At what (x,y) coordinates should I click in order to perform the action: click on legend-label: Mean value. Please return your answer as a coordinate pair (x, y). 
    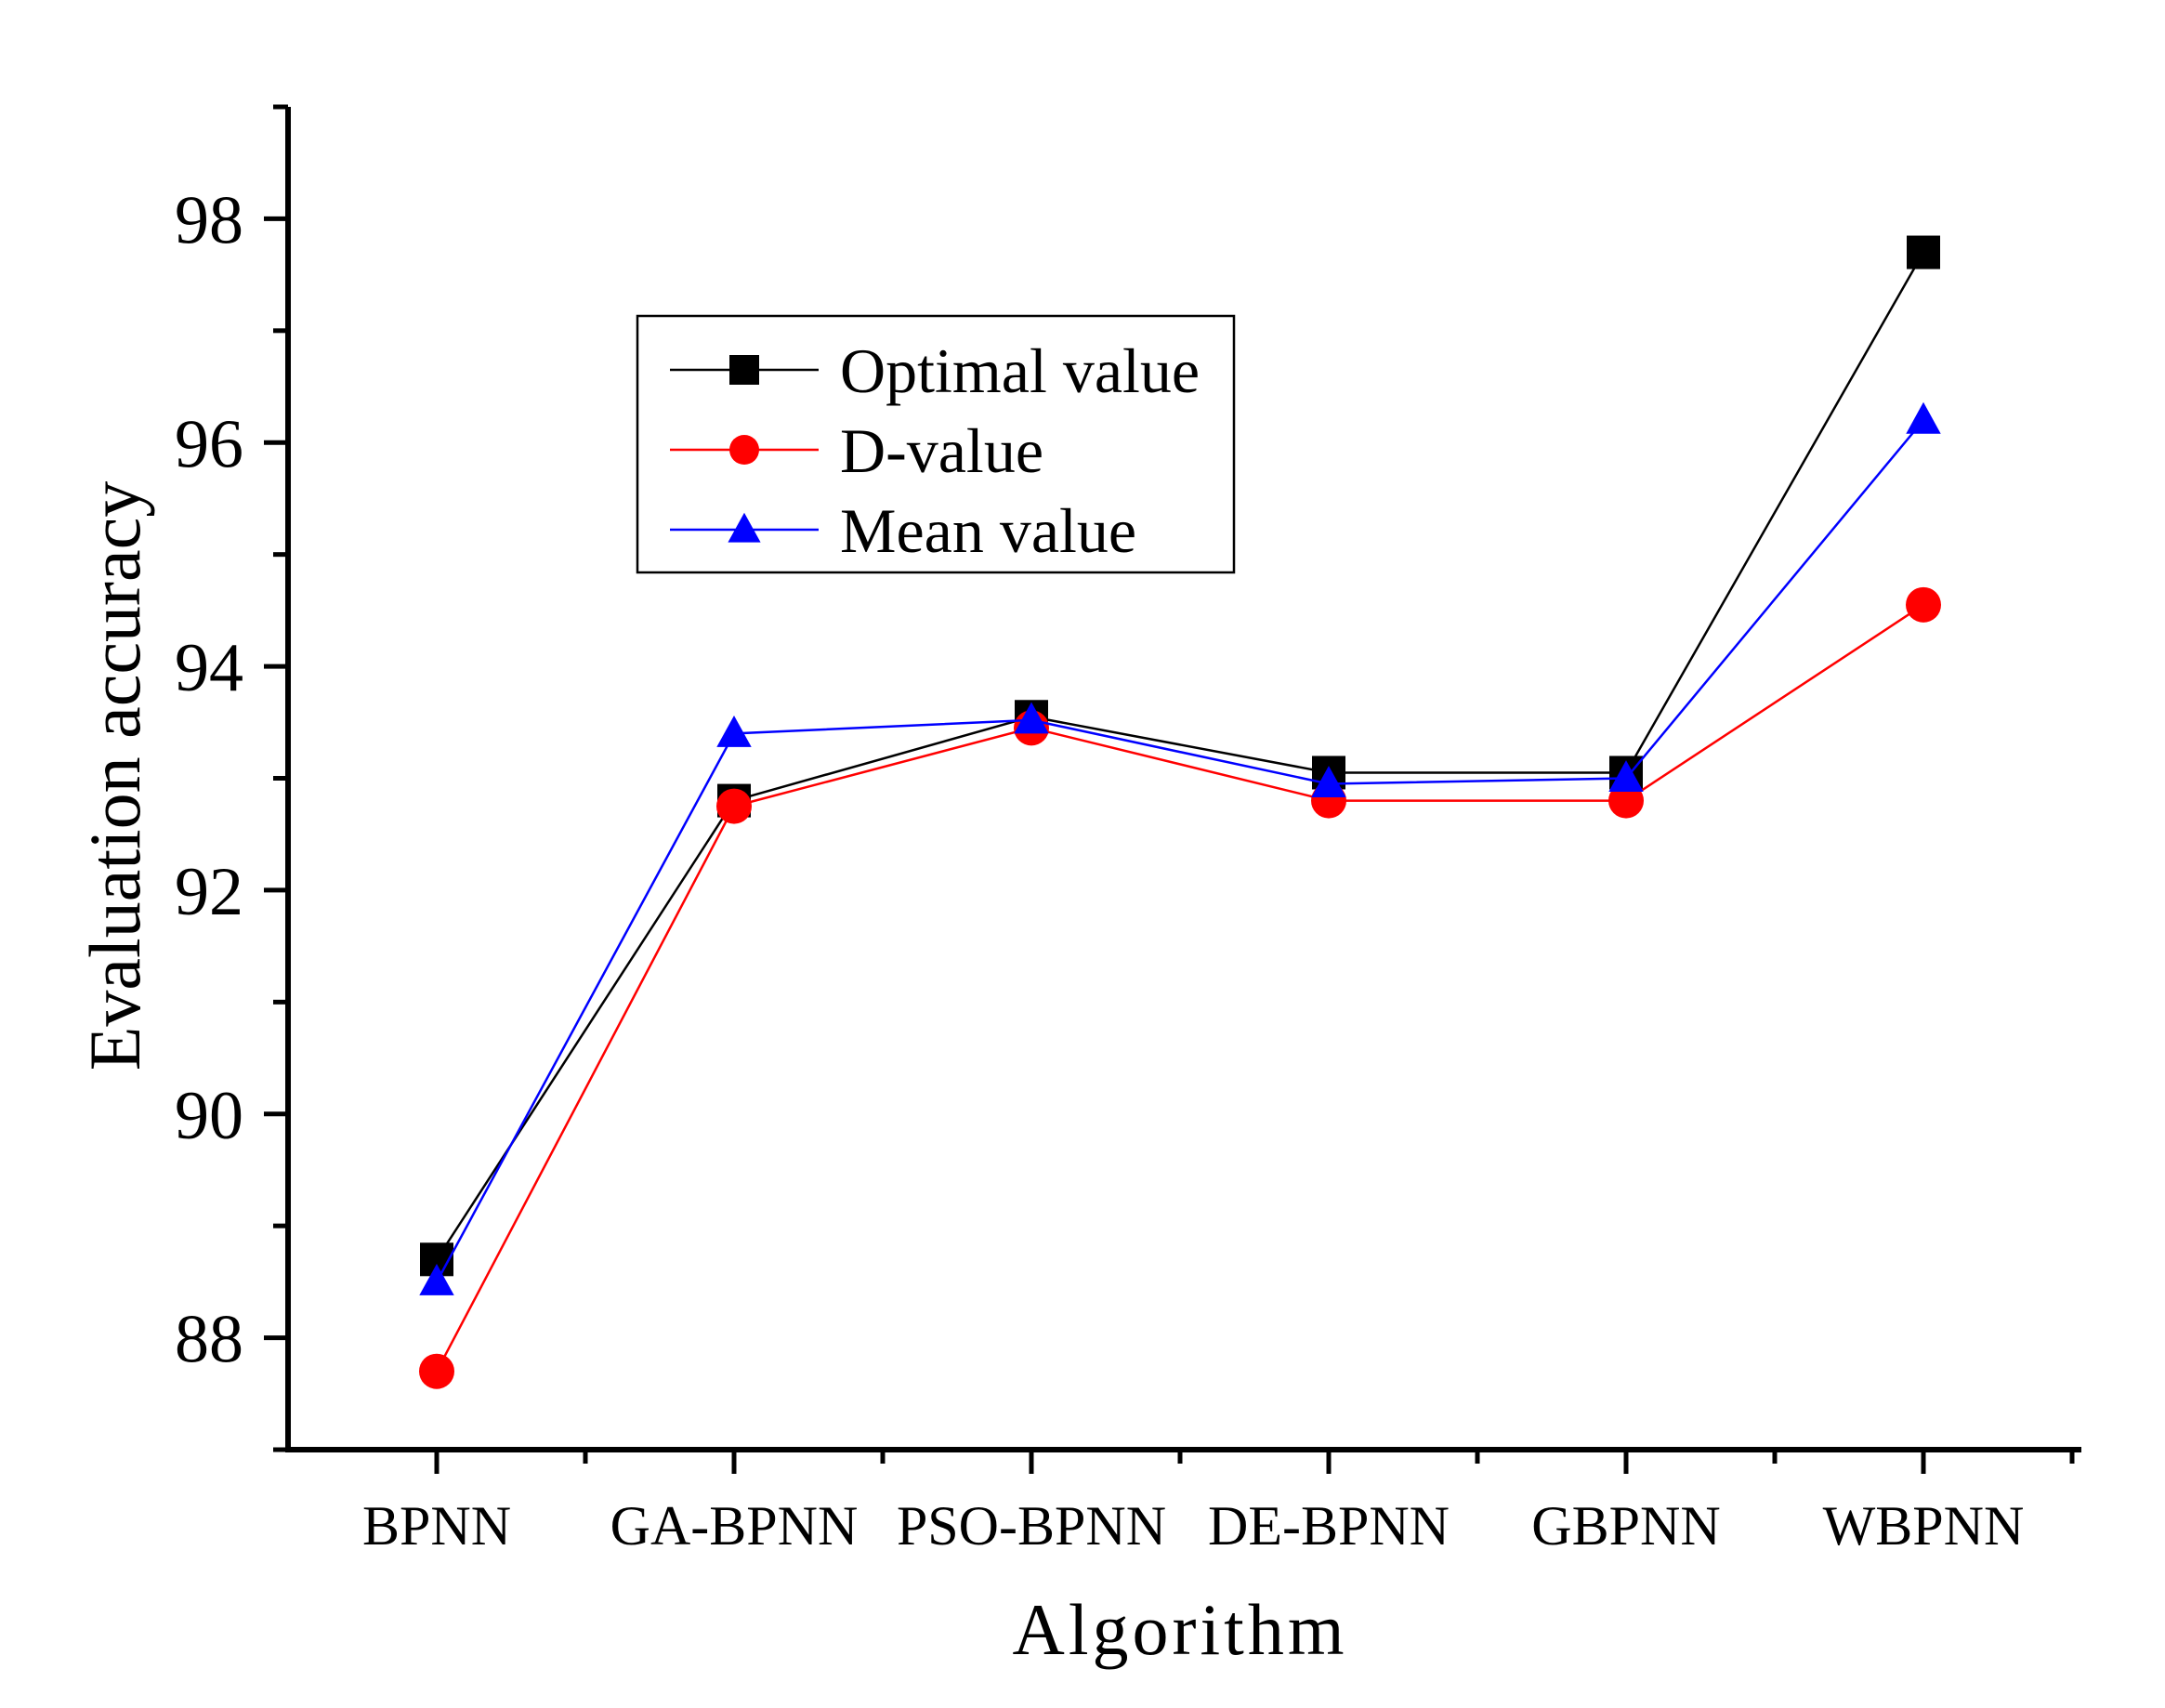
    Looking at the image, I should click on (988, 530).